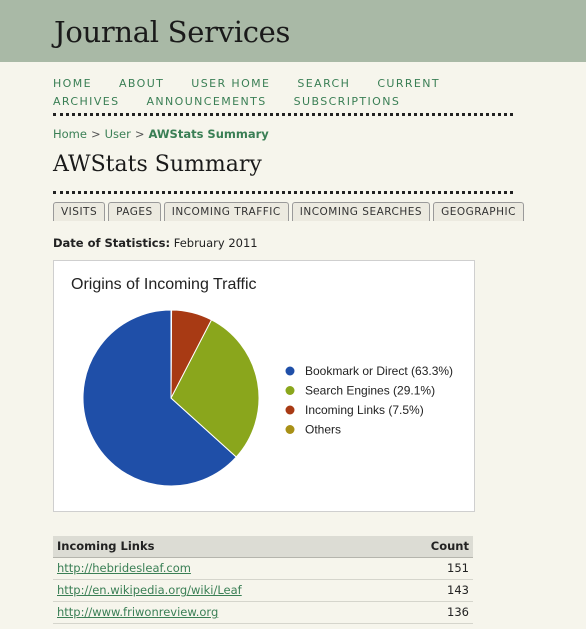 This screenshot has height=629, width=586. Describe the element at coordinates (70, 134) in the screenshot. I see `breadcrumb-home: Home` at that location.